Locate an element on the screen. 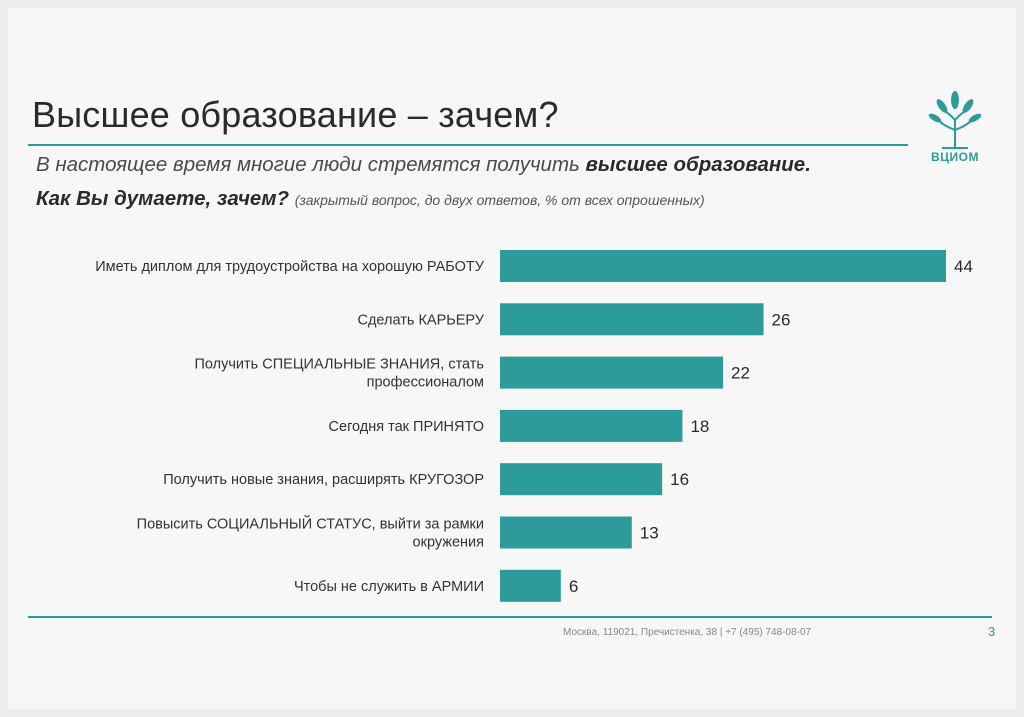 This screenshot has height=717, width=1024. question-highlight: высшее образование. is located at coordinates (698, 164).